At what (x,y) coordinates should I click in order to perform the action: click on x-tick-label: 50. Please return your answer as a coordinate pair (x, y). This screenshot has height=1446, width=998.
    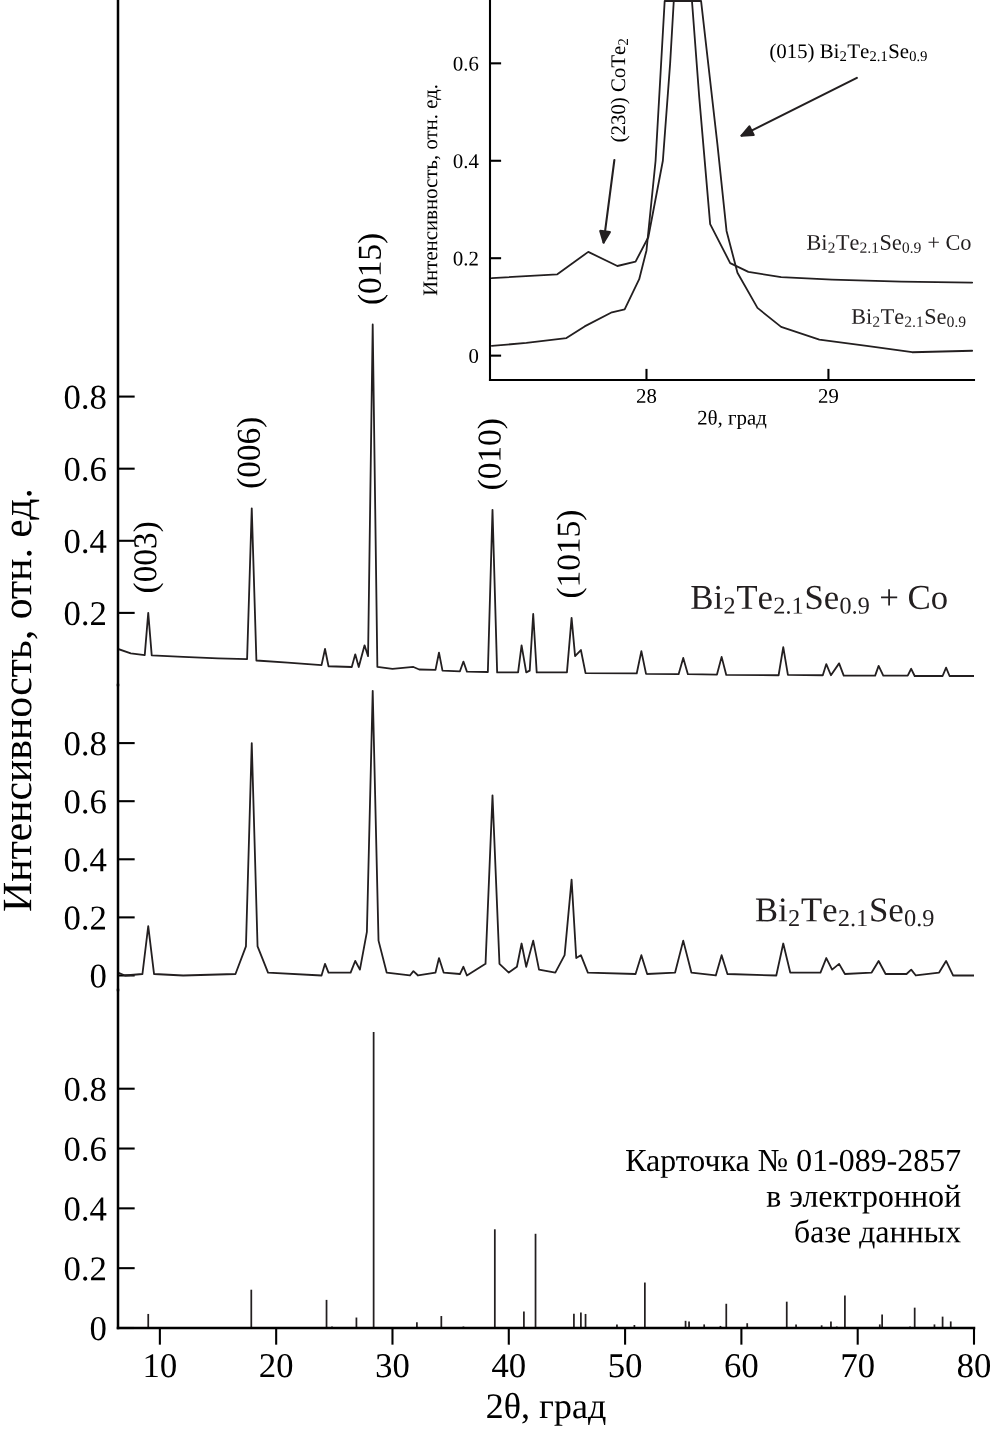
    Looking at the image, I should click on (625, 1366).